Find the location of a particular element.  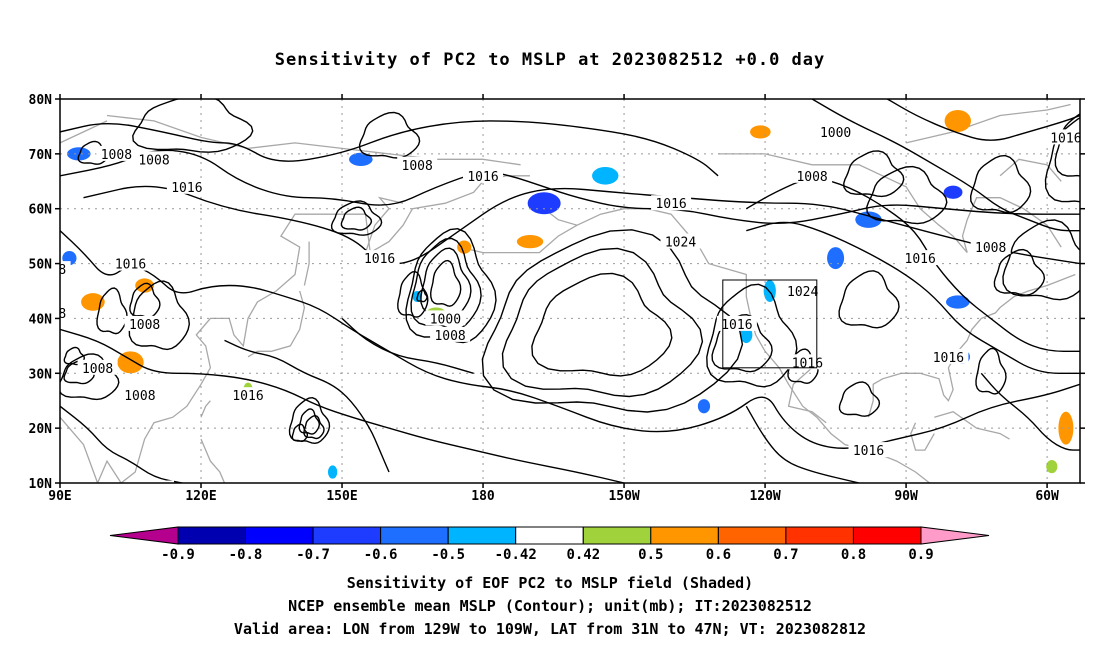

lon-label: 120E is located at coordinates (200, 496).